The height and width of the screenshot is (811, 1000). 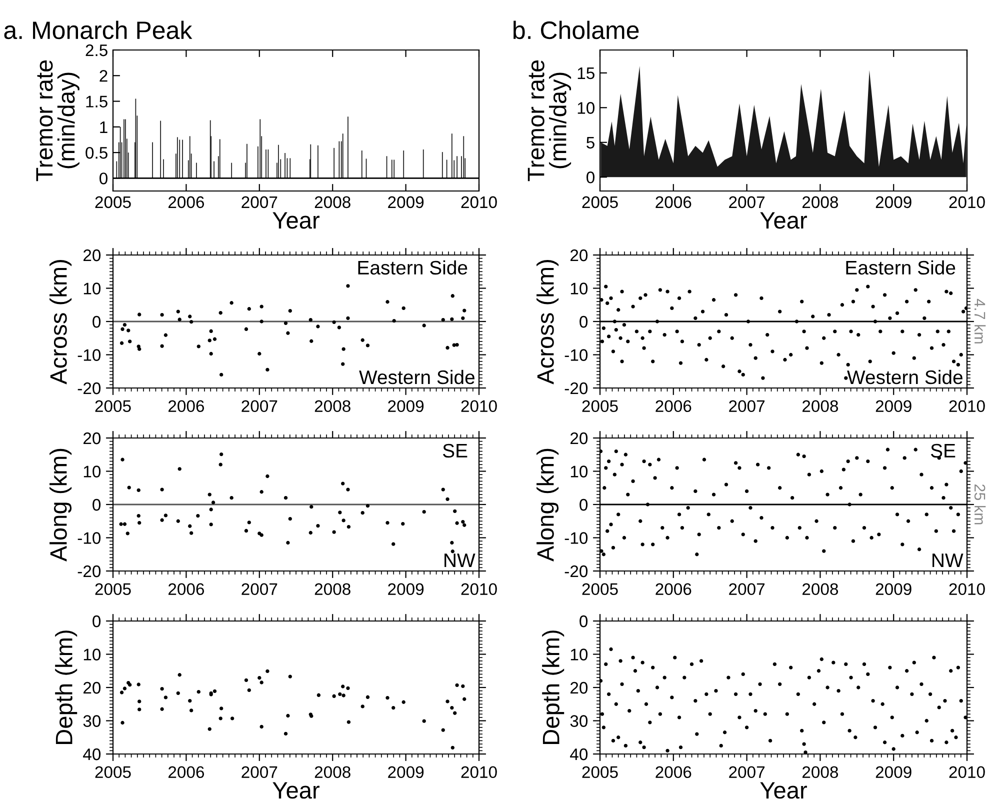 What do you see at coordinates (980, 504) in the screenshot?
I see `text: 25 km` at bounding box center [980, 504].